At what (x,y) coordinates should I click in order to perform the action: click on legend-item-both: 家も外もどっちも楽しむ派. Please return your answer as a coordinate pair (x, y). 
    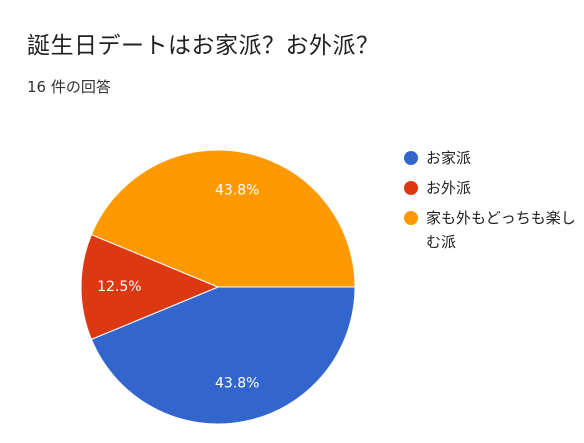
    Looking at the image, I should click on (492, 230).